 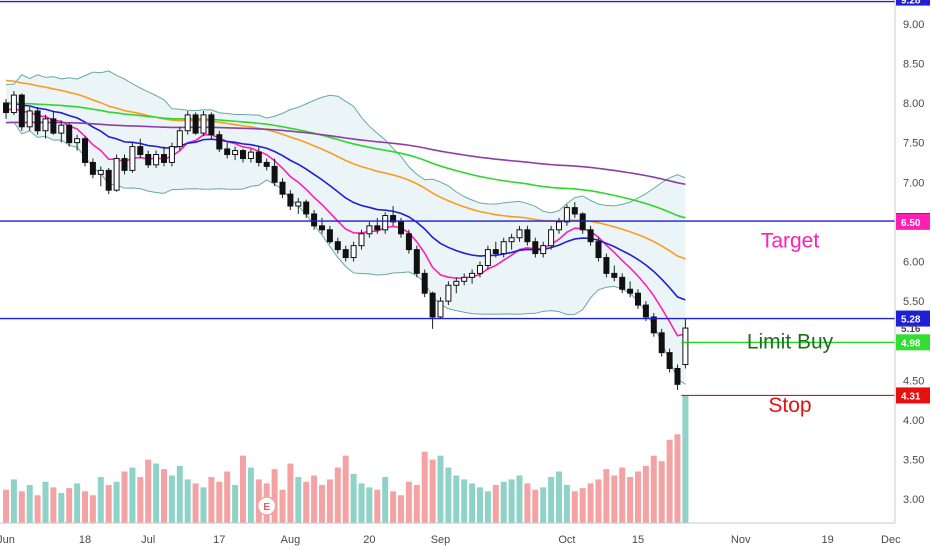 What do you see at coordinates (913, 263) in the screenshot?
I see `y-tick-label: 6.00` at bounding box center [913, 263].